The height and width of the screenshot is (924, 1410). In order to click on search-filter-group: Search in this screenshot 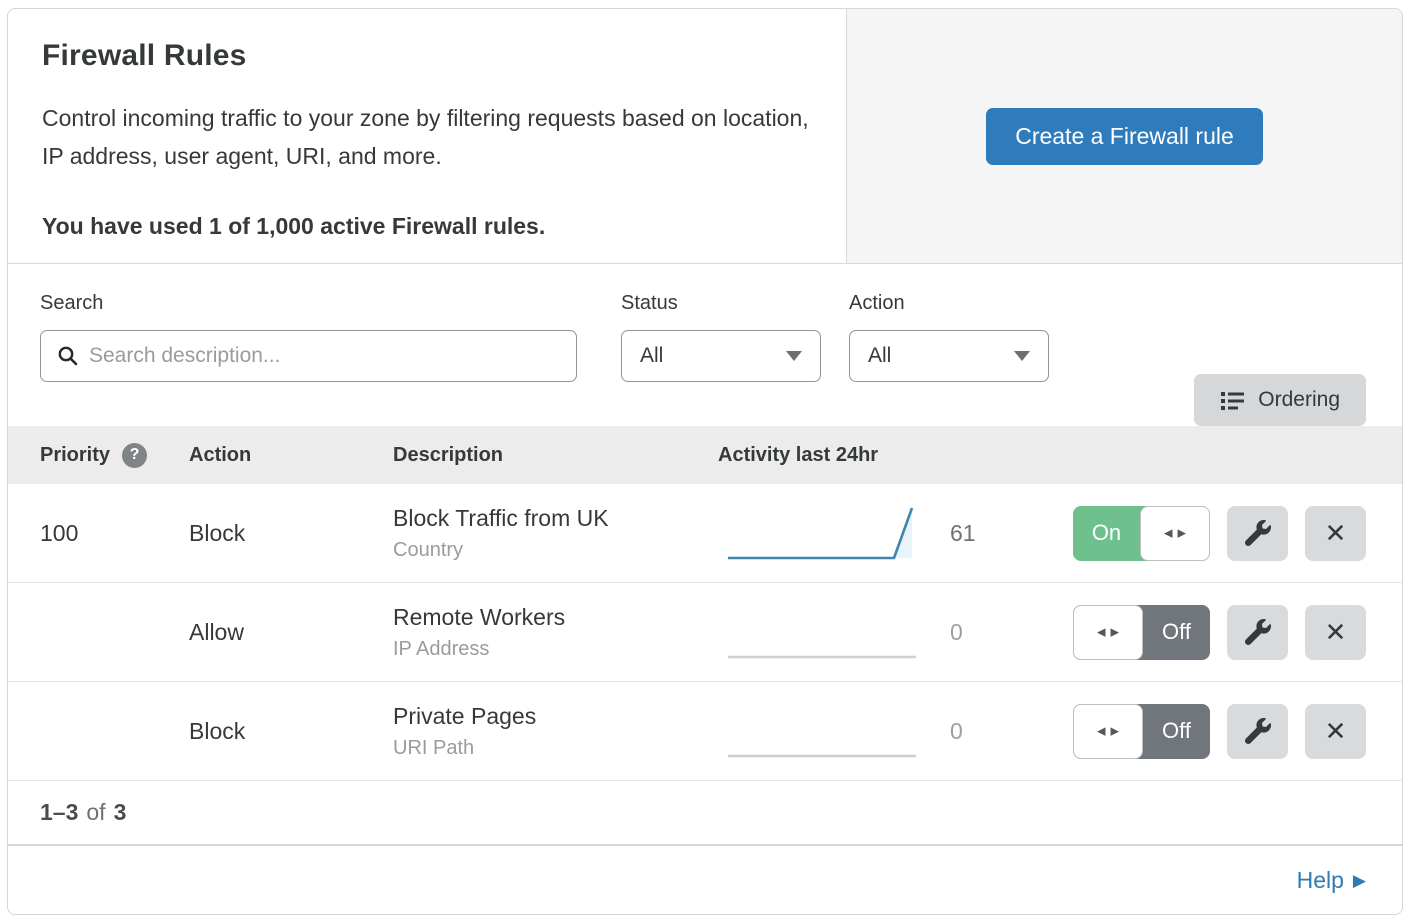, I will do `click(308, 359)`.